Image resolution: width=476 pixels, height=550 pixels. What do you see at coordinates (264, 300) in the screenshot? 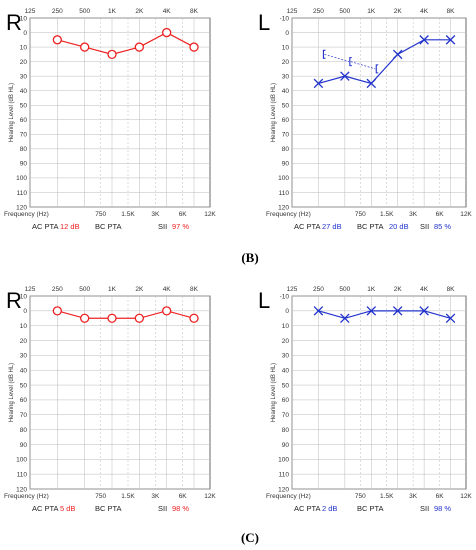
I see `side-letter: L` at bounding box center [264, 300].